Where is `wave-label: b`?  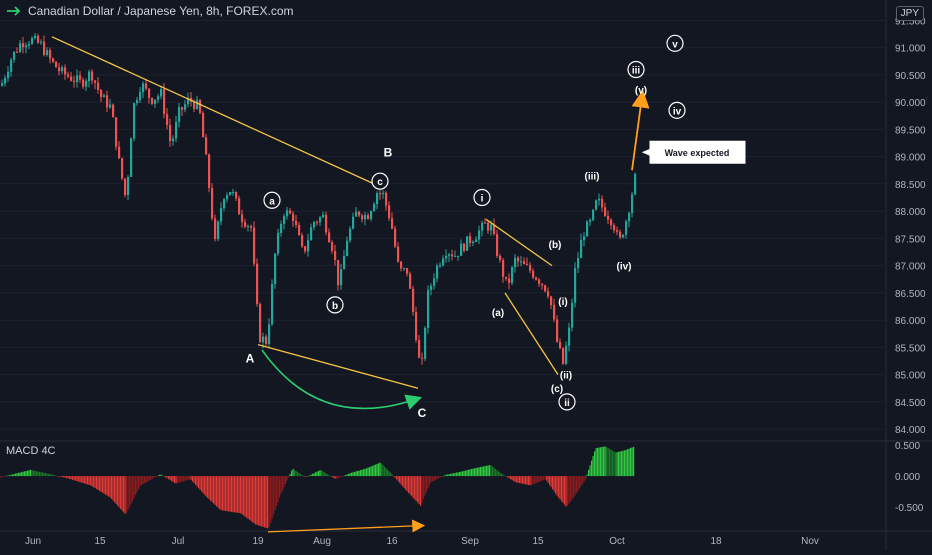 wave-label: b is located at coordinates (335, 305).